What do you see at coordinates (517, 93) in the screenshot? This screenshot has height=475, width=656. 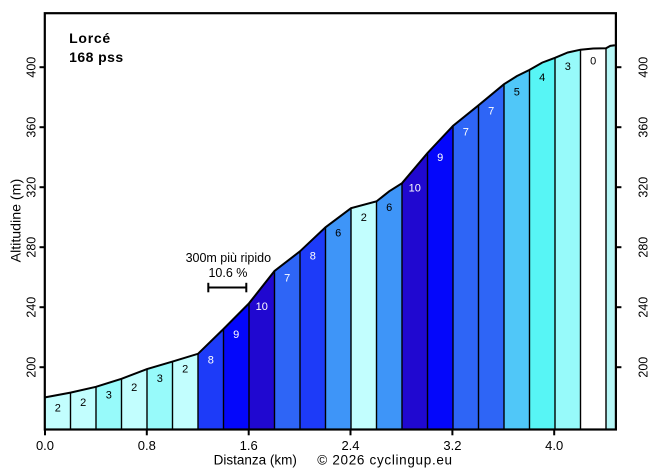 I see `svg-text: 5` at bounding box center [517, 93].